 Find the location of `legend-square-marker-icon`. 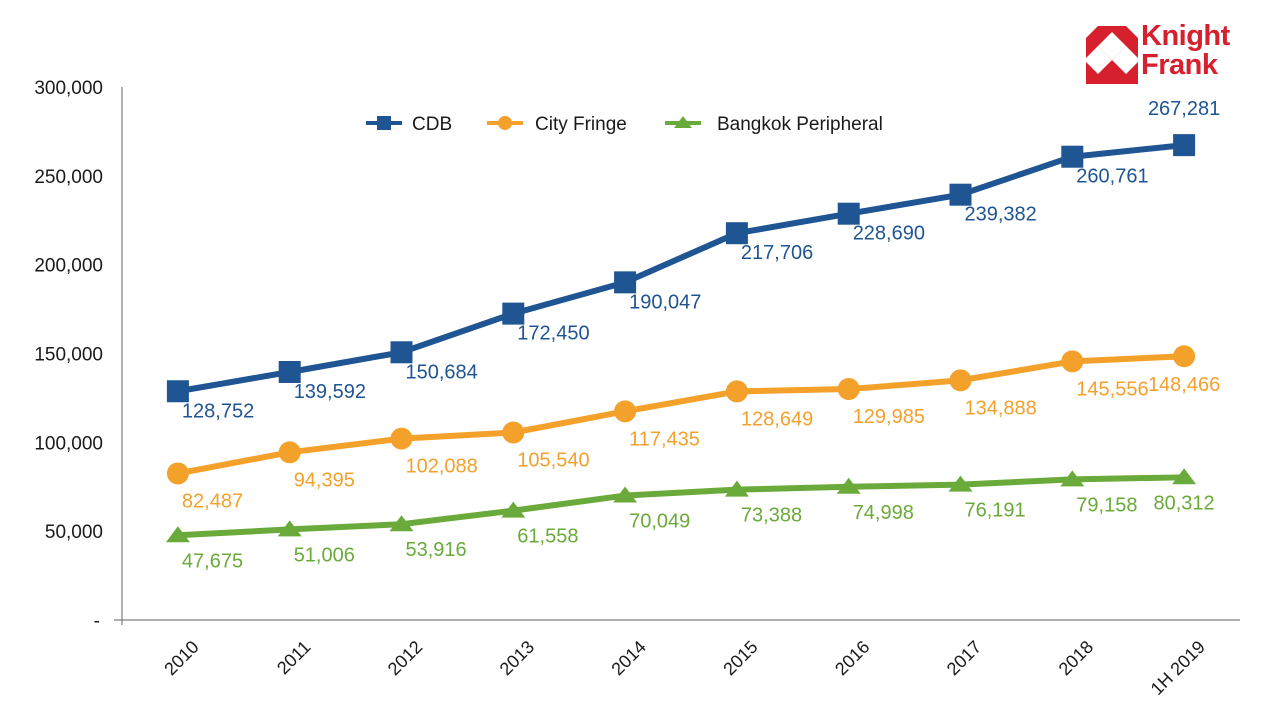

legend-square-marker-icon is located at coordinates (384, 123).